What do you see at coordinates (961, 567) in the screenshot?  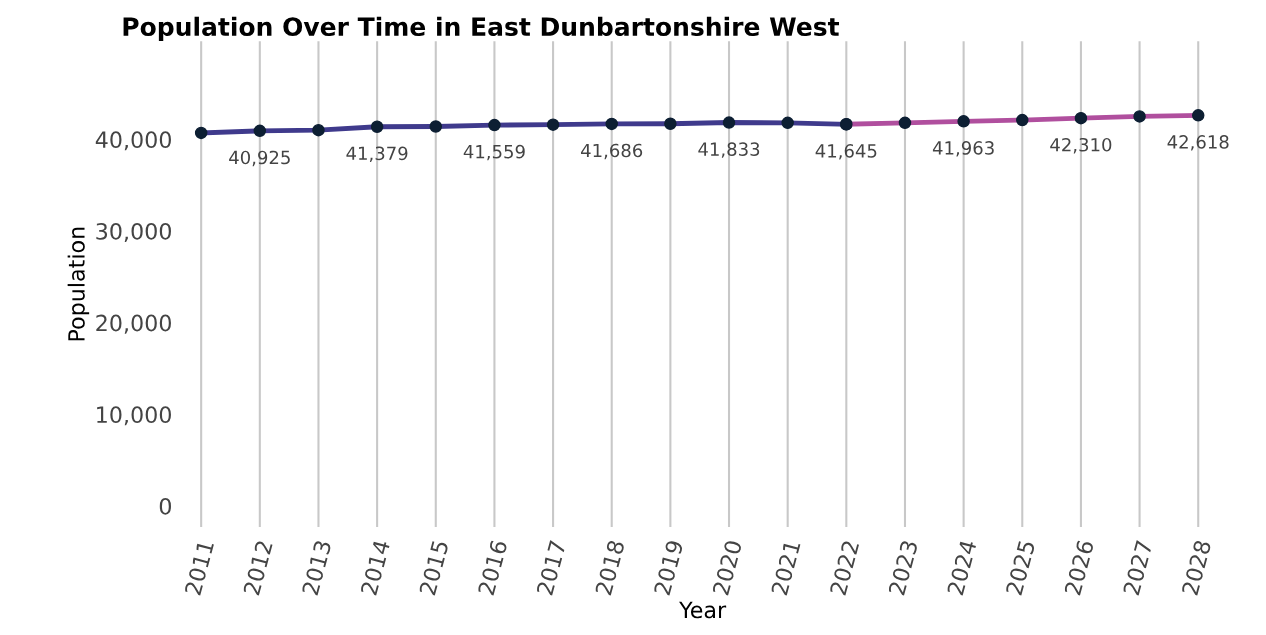 I see `x-tick-label: 2024` at bounding box center [961, 567].